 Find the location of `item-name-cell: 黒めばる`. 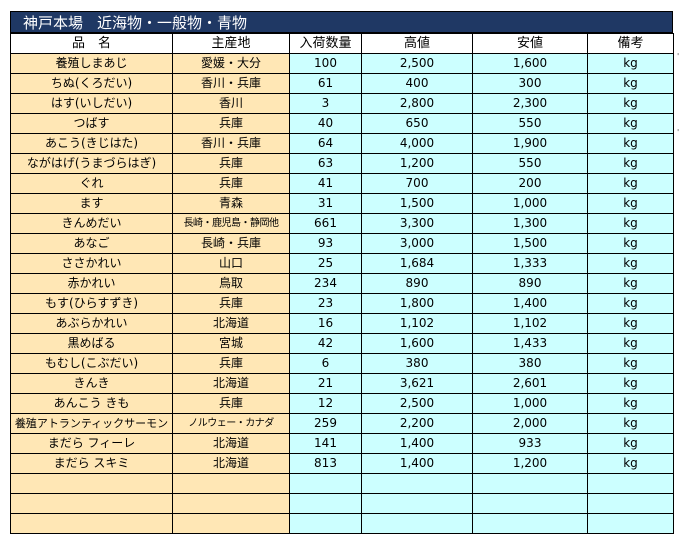

item-name-cell: 黒めばる is located at coordinates (91, 343).